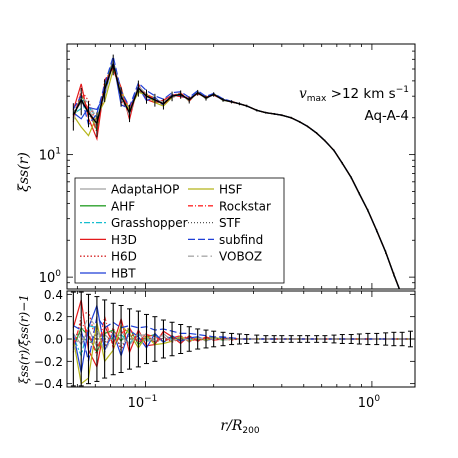 The height and width of the screenshot is (458, 458). I want to click on legend-label-hbt: HBT, so click(123, 274).